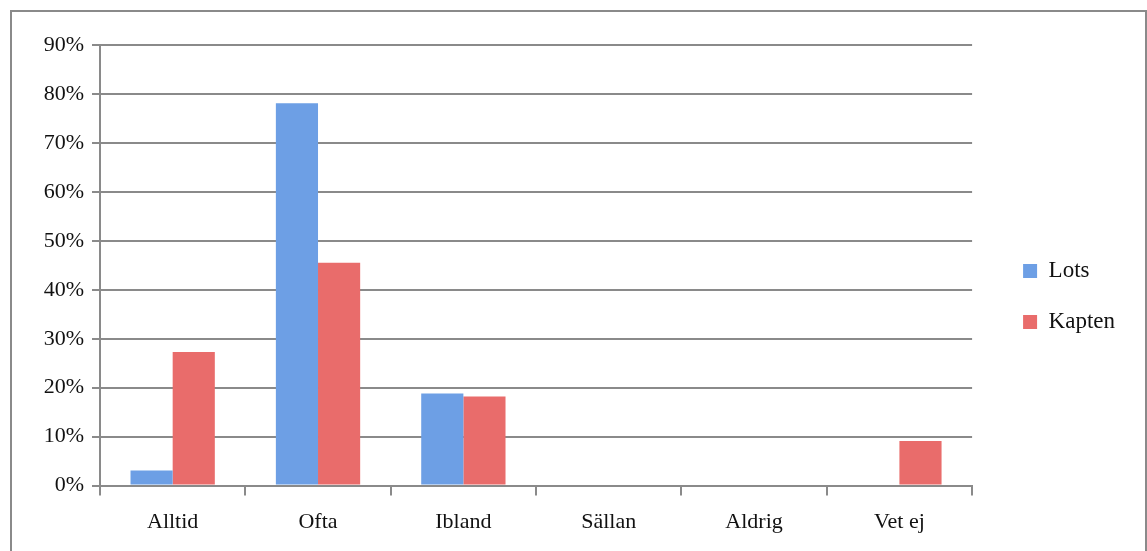 The width and height of the screenshot is (1147, 551). I want to click on y-tick-label: 80%, so click(63, 92).